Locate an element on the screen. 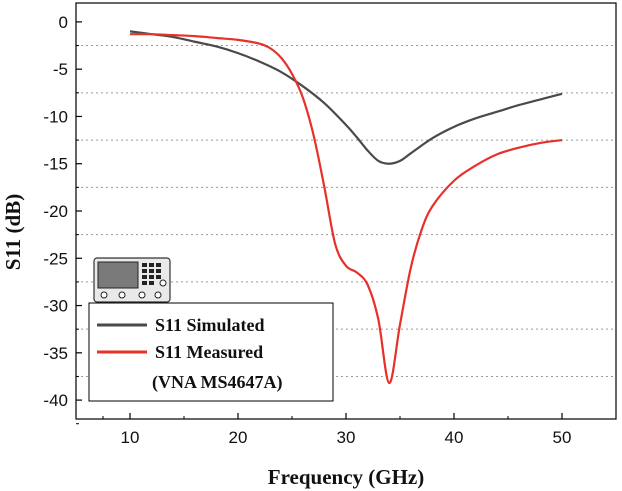 The width and height of the screenshot is (622, 491). y-axis-title: S11 (dB) is located at coordinates (13, 232).